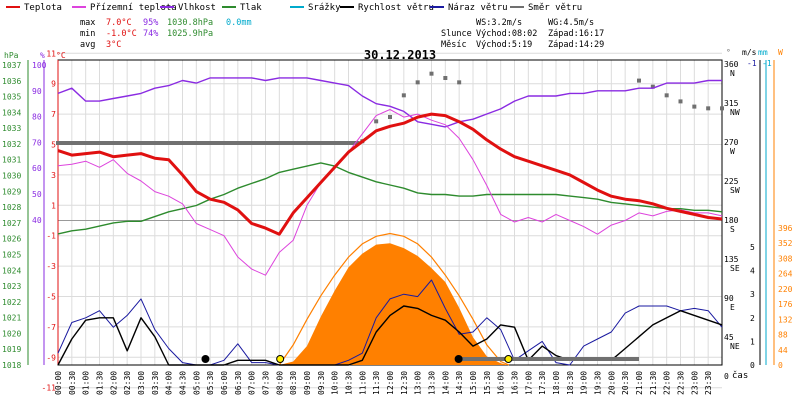 This screenshot has height=400, width=800. What do you see at coordinates (224, 383) in the screenshot?
I see `x-tick: 06:00` at bounding box center [224, 383].